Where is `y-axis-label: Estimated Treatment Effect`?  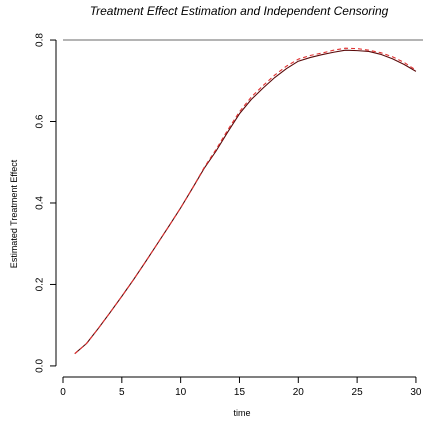 y-axis-label: Estimated Treatment Effect is located at coordinates (14, 213).